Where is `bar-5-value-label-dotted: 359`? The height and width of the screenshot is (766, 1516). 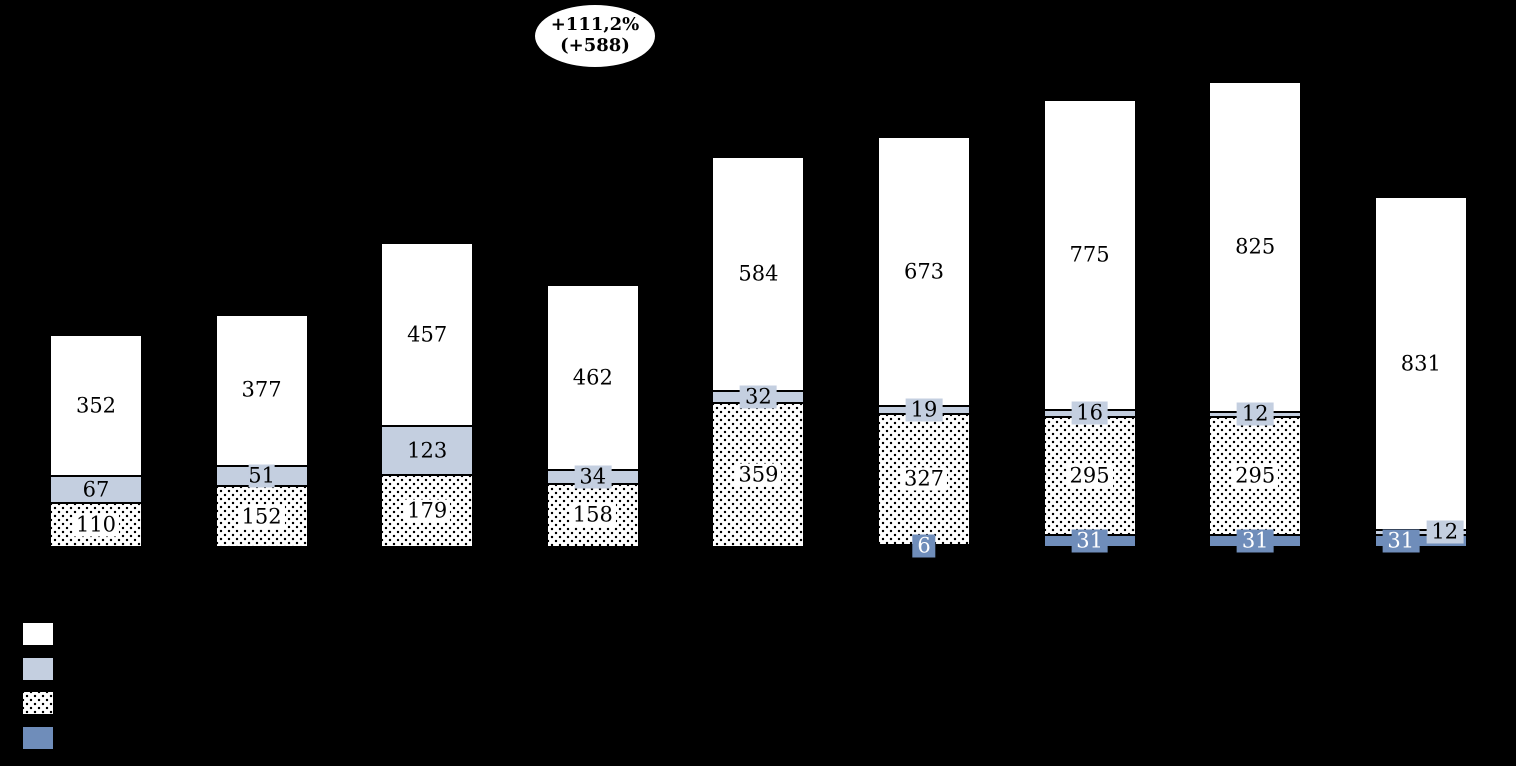
bar-5-value-label-dotted: 359 is located at coordinates (758, 475).